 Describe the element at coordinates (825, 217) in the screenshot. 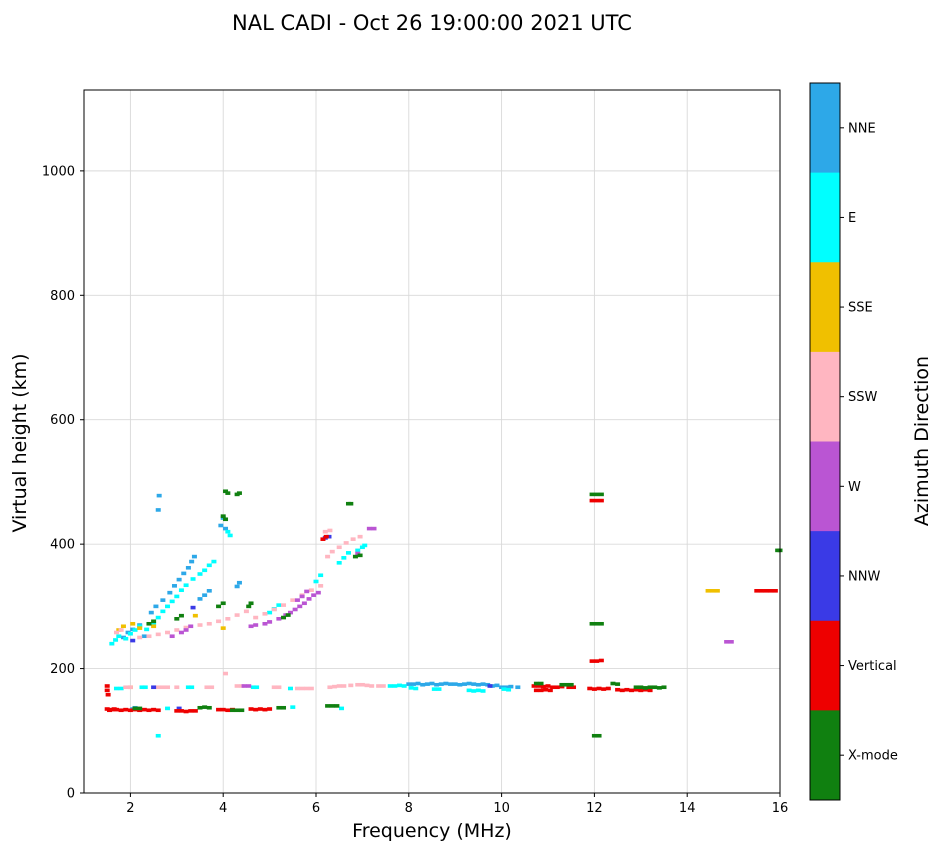

I see `colorbar-segment-e` at that location.